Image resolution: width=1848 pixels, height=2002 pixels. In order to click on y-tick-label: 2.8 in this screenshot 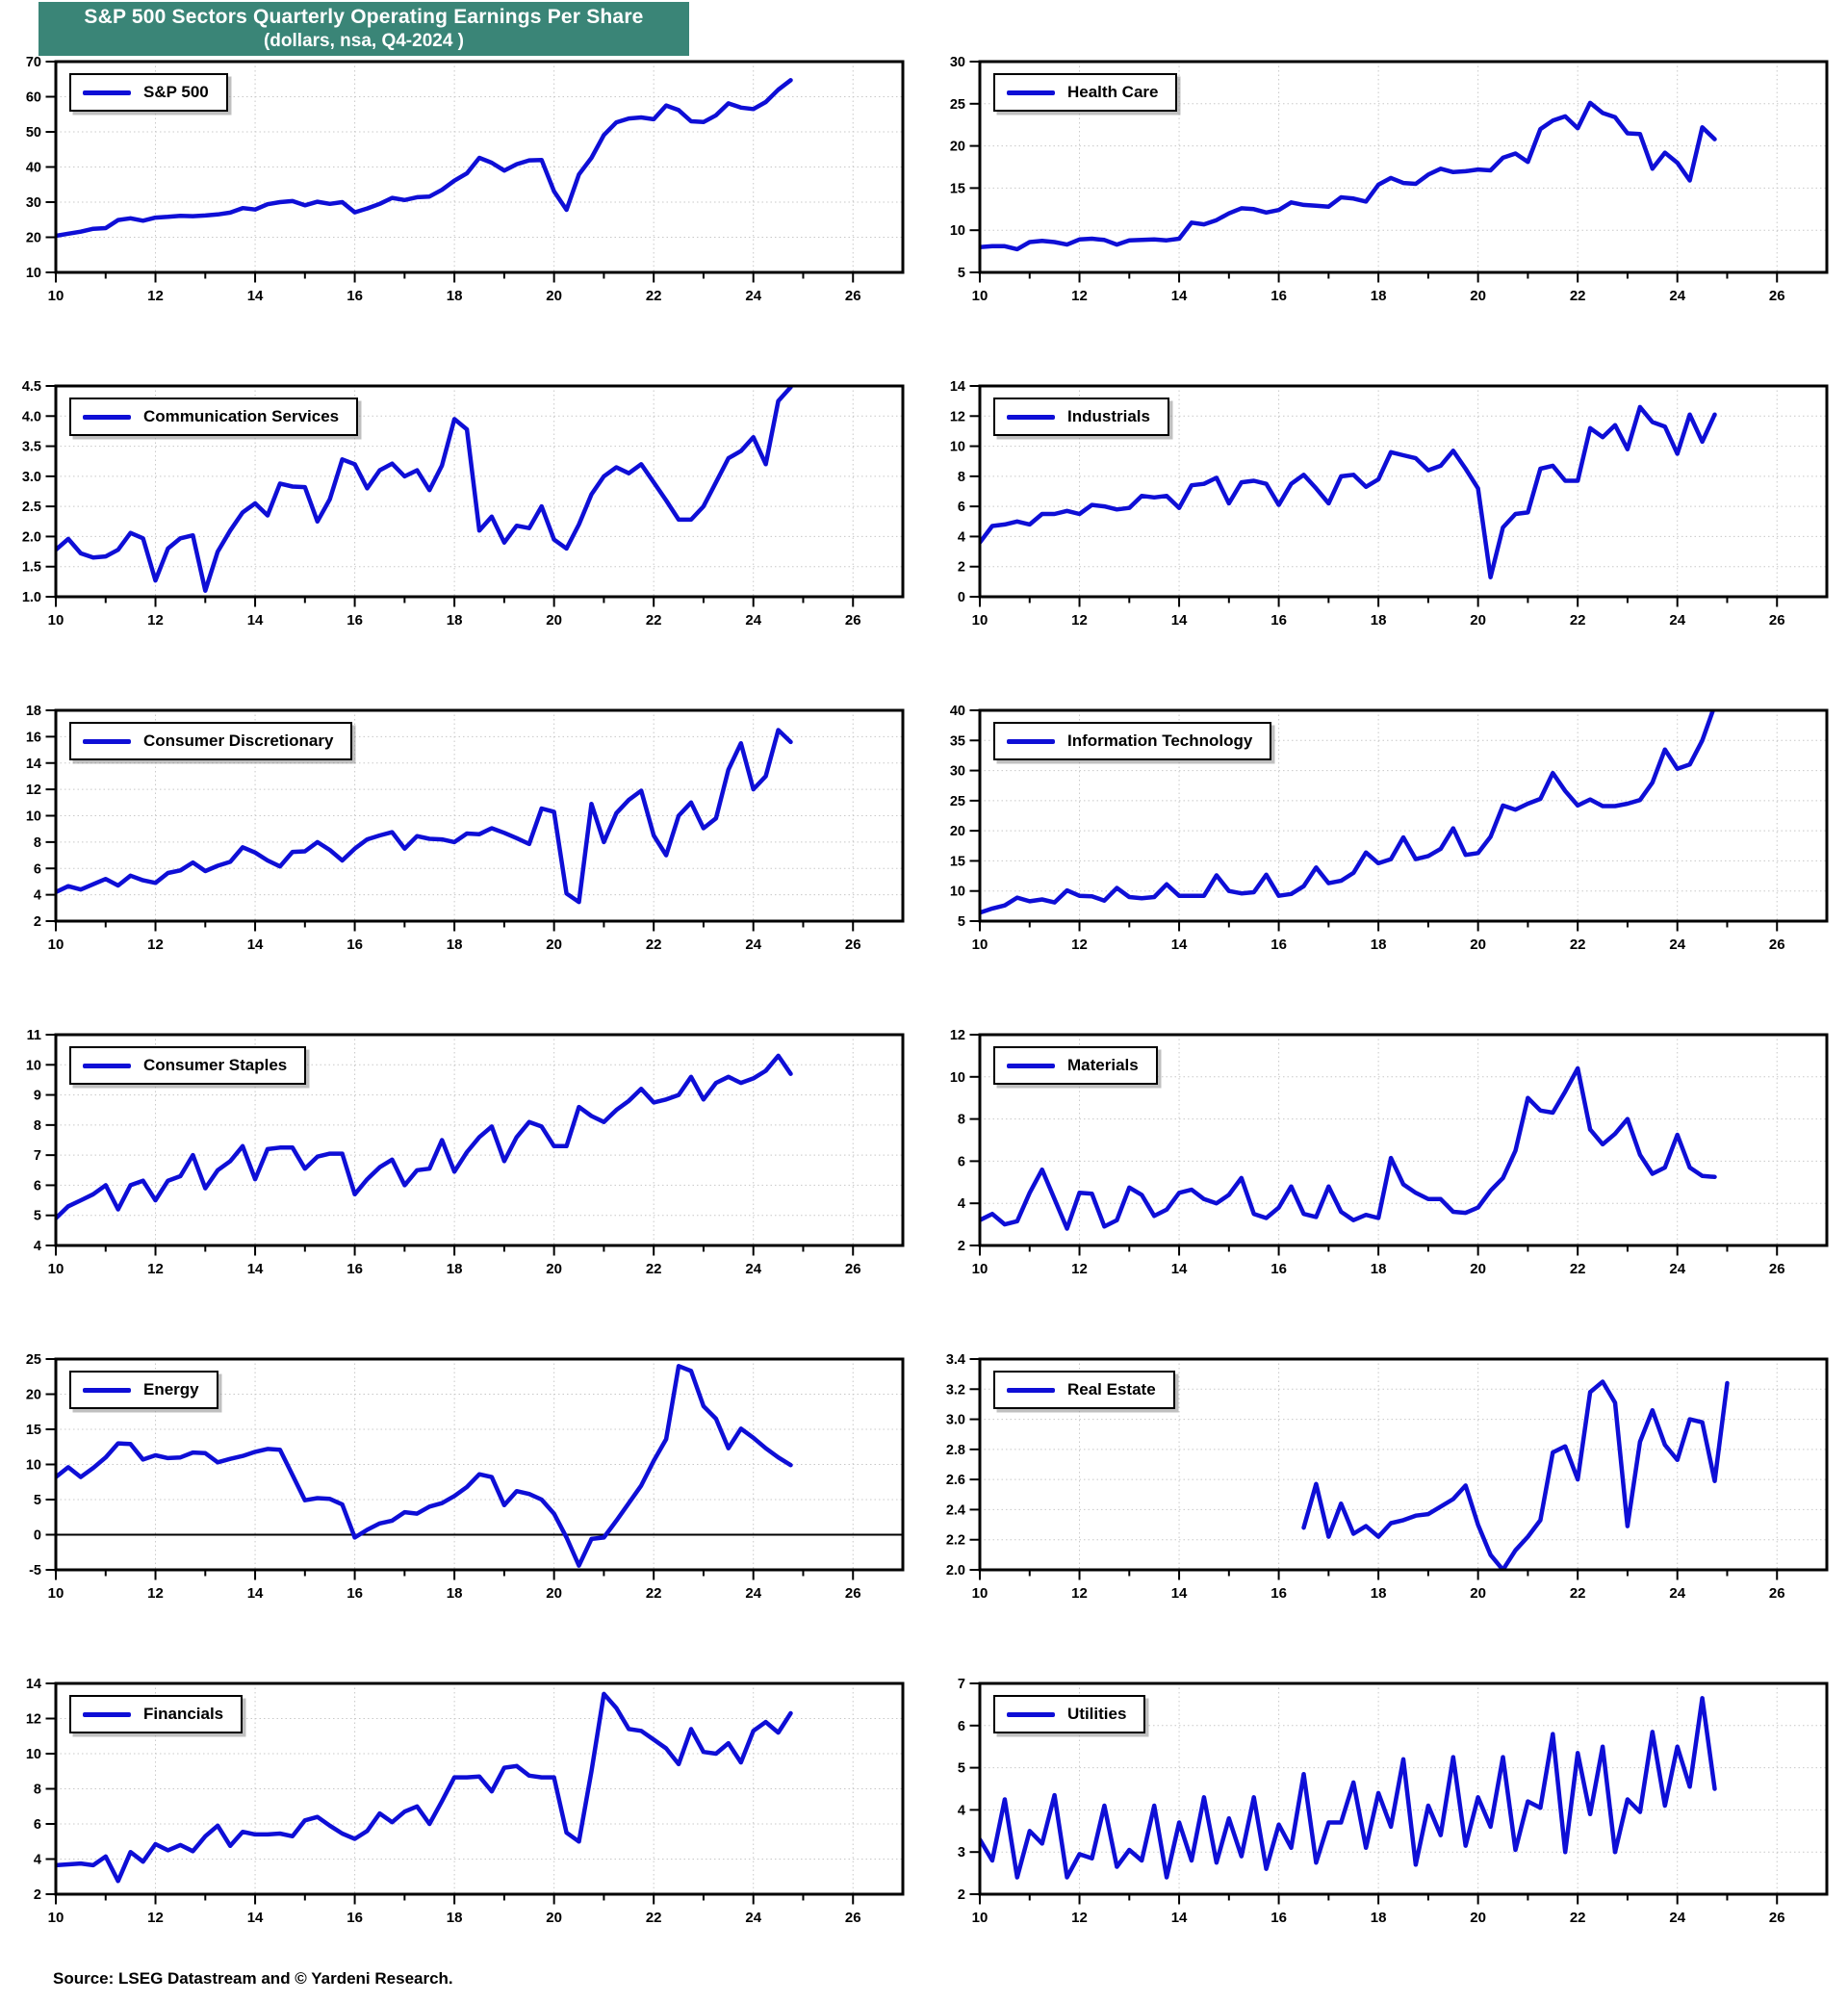, I will do `click(955, 1450)`.